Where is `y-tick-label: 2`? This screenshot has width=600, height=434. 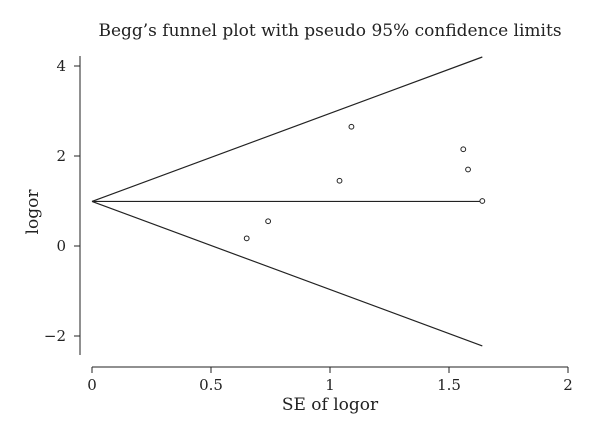
y-tick-label: 2 is located at coordinates (61, 156).